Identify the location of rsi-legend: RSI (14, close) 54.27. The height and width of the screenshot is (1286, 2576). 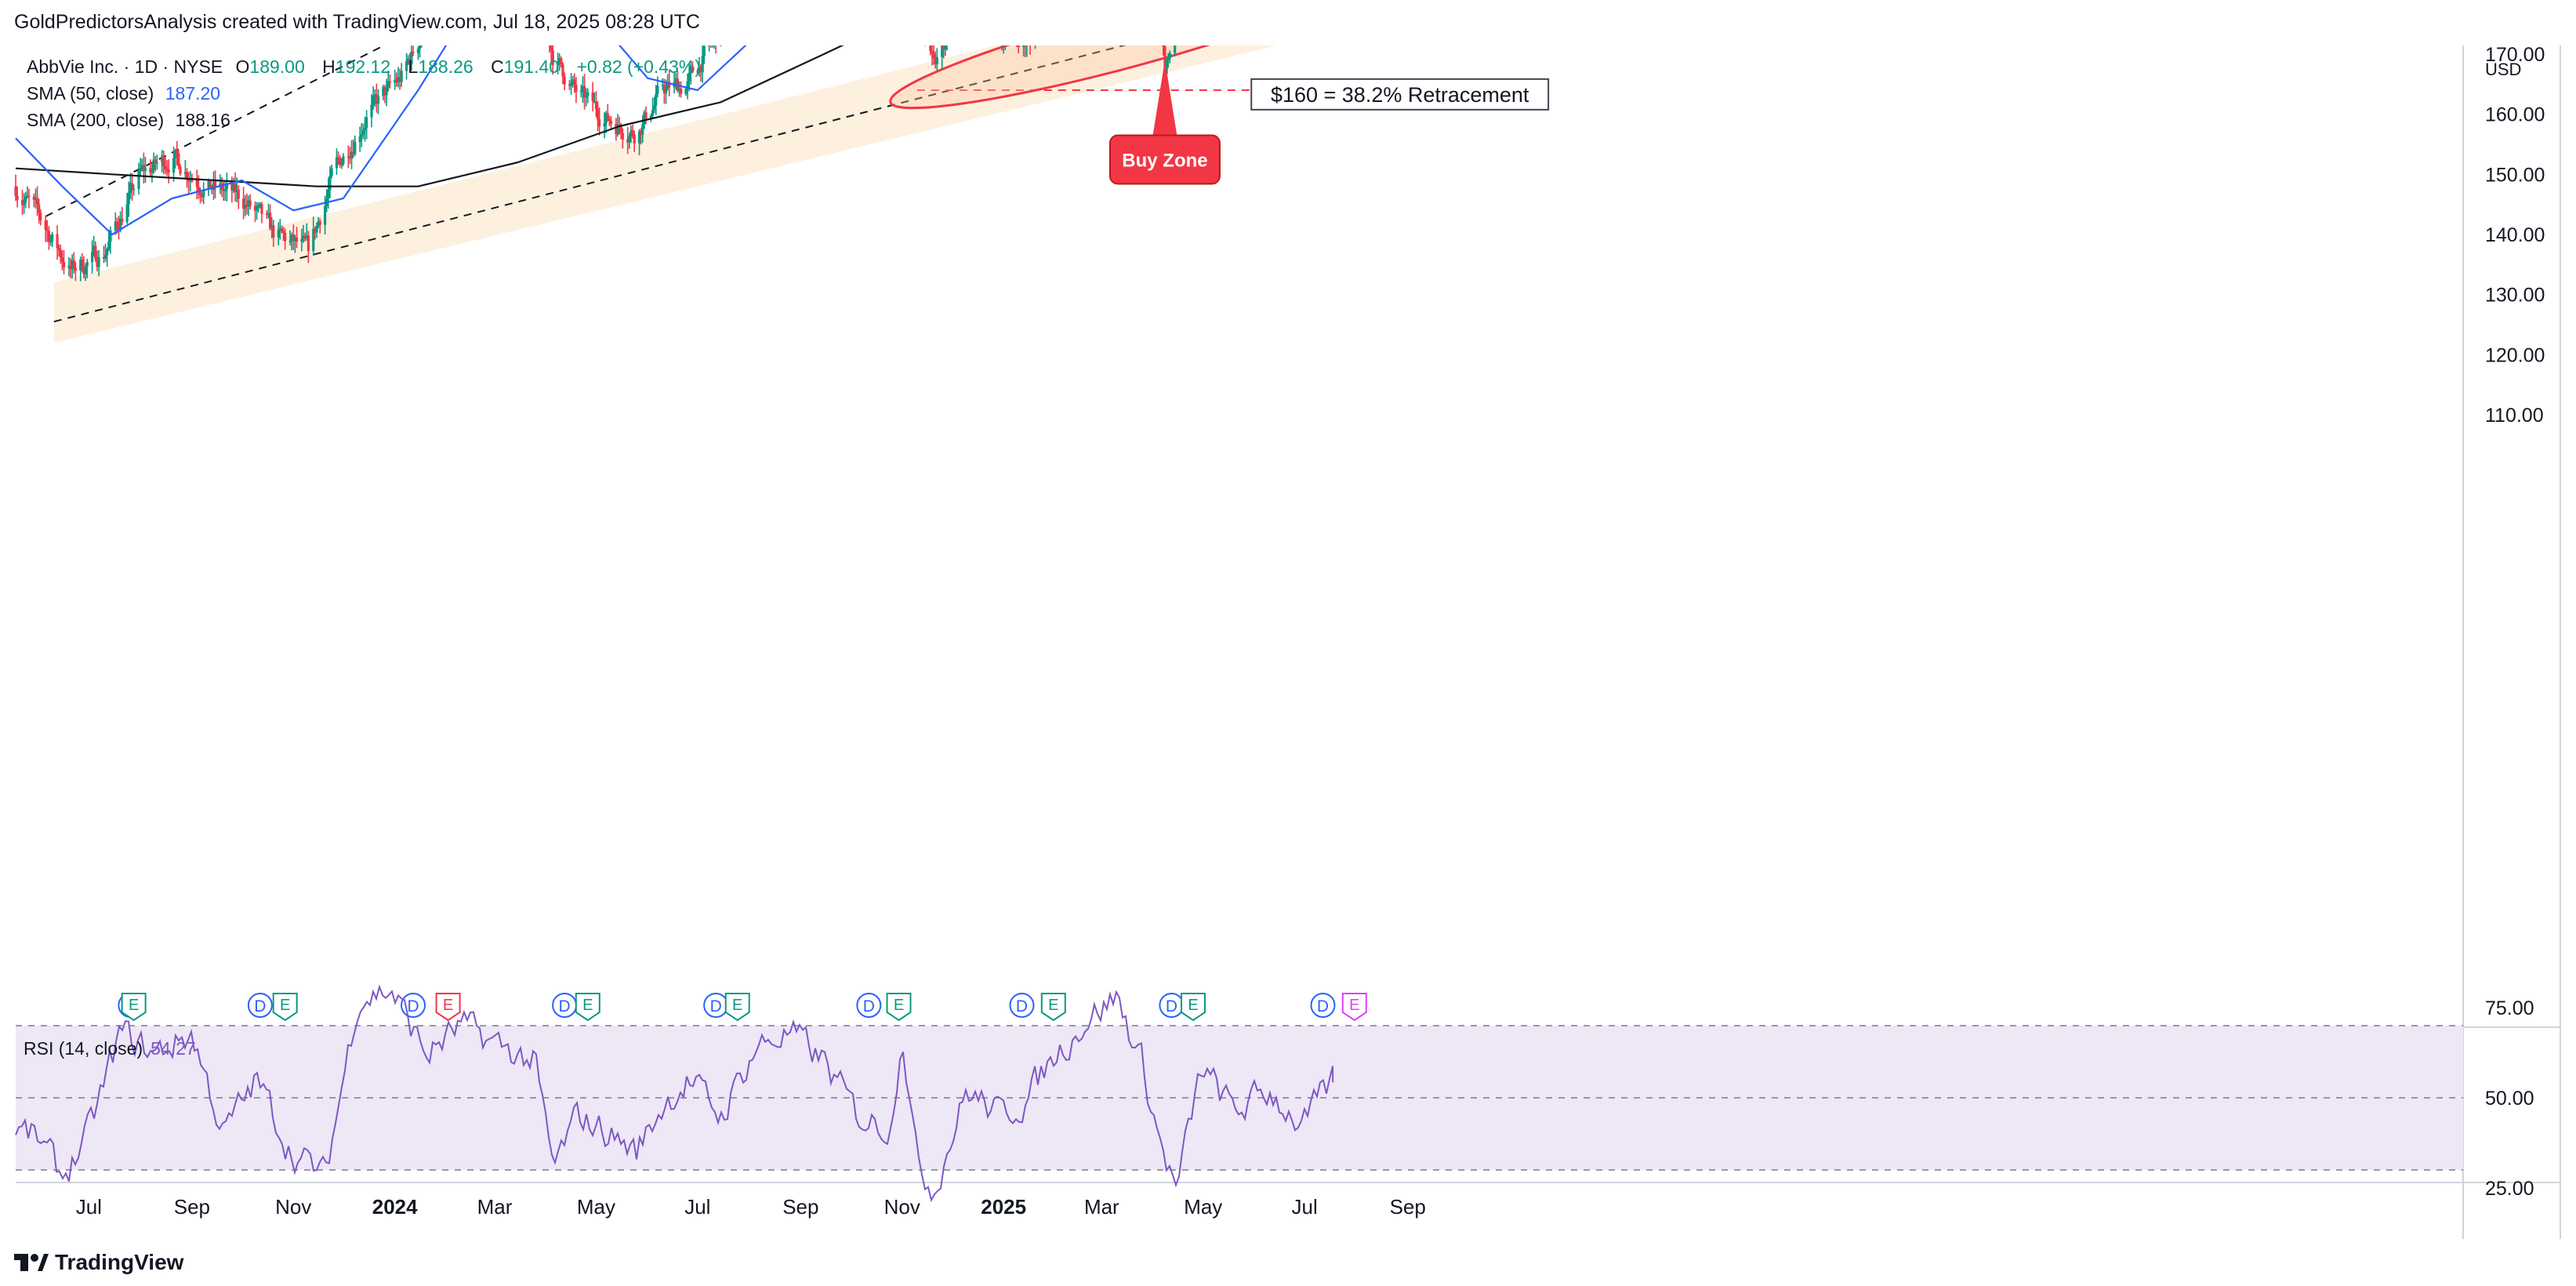
(110, 1048).